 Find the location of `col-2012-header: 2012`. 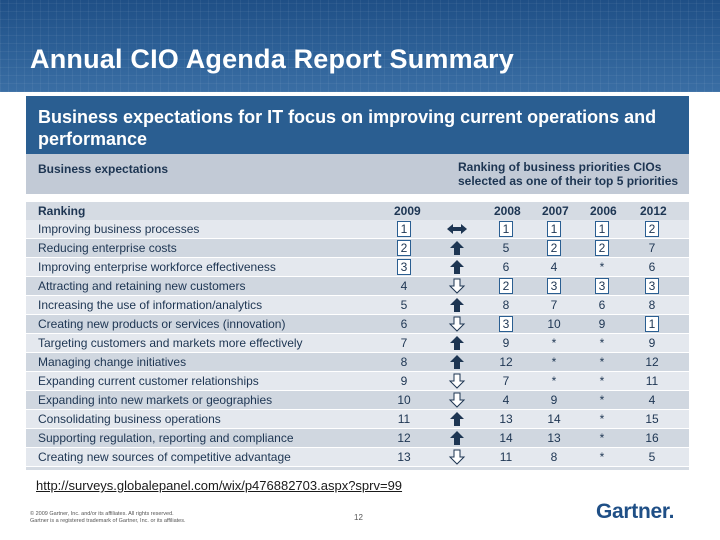

col-2012-header: 2012 is located at coordinates (653, 211).